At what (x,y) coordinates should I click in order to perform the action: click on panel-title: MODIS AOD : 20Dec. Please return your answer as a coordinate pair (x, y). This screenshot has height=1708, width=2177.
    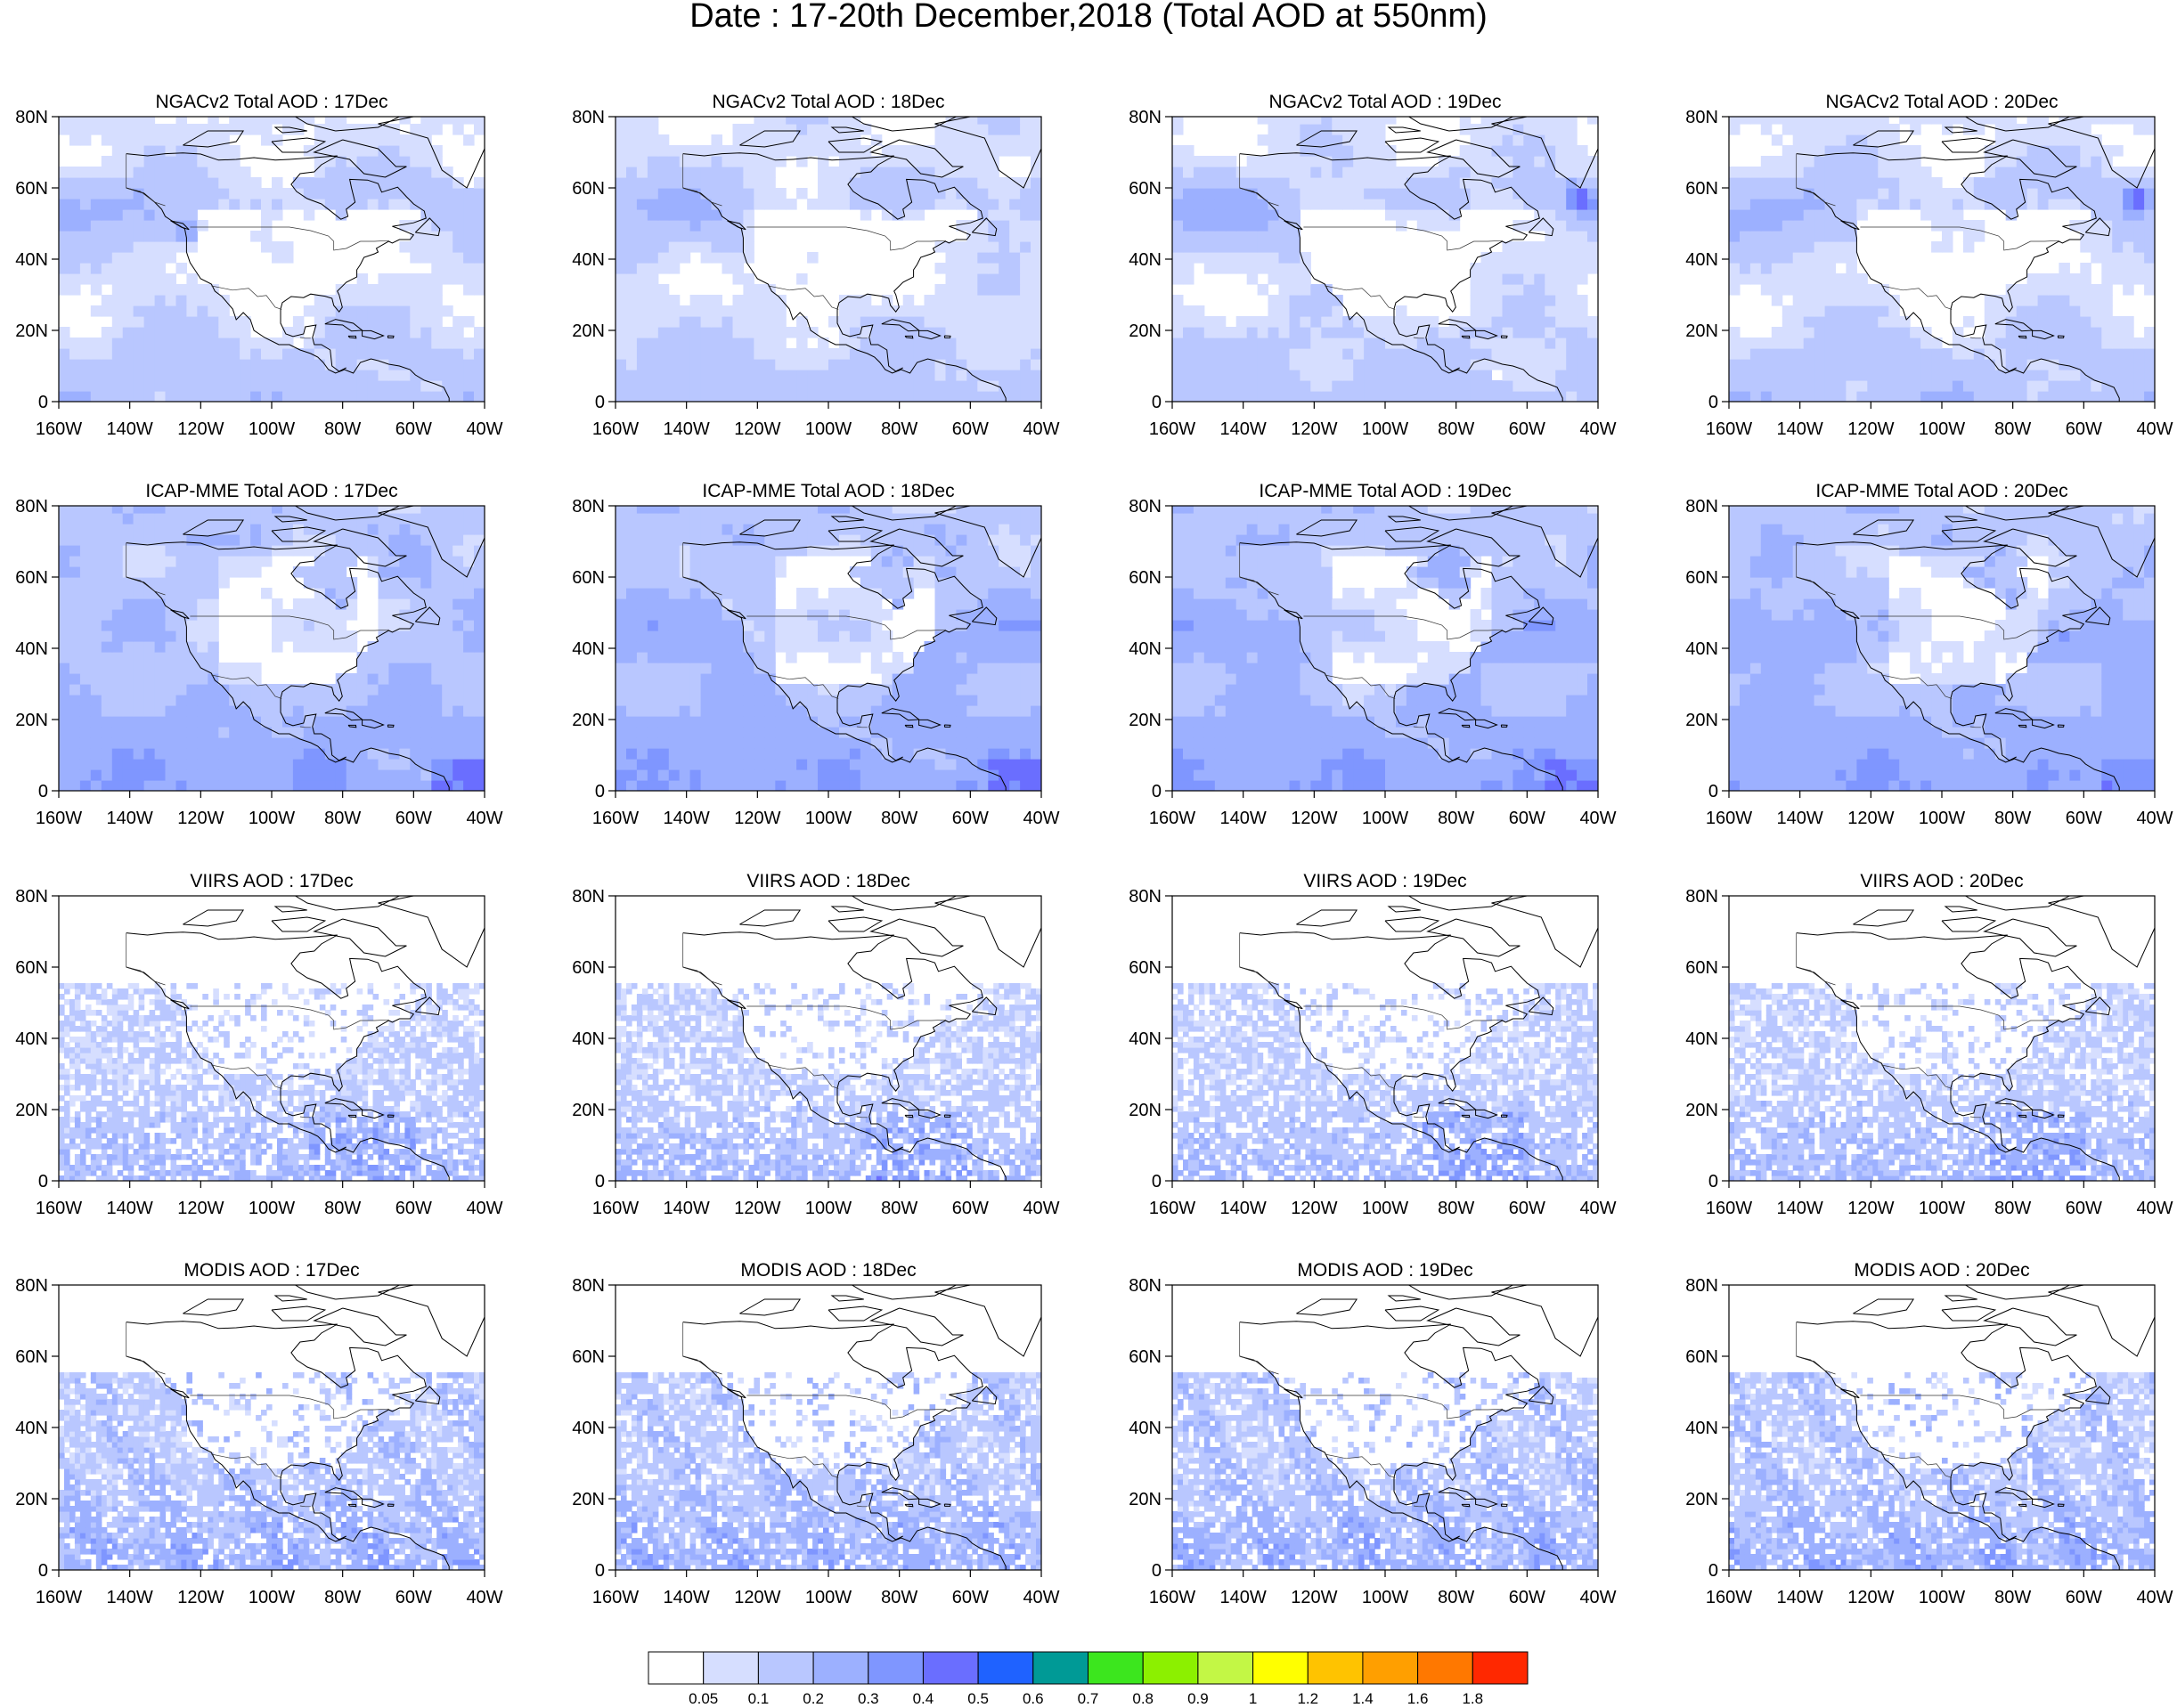
    Looking at the image, I should click on (1941, 1270).